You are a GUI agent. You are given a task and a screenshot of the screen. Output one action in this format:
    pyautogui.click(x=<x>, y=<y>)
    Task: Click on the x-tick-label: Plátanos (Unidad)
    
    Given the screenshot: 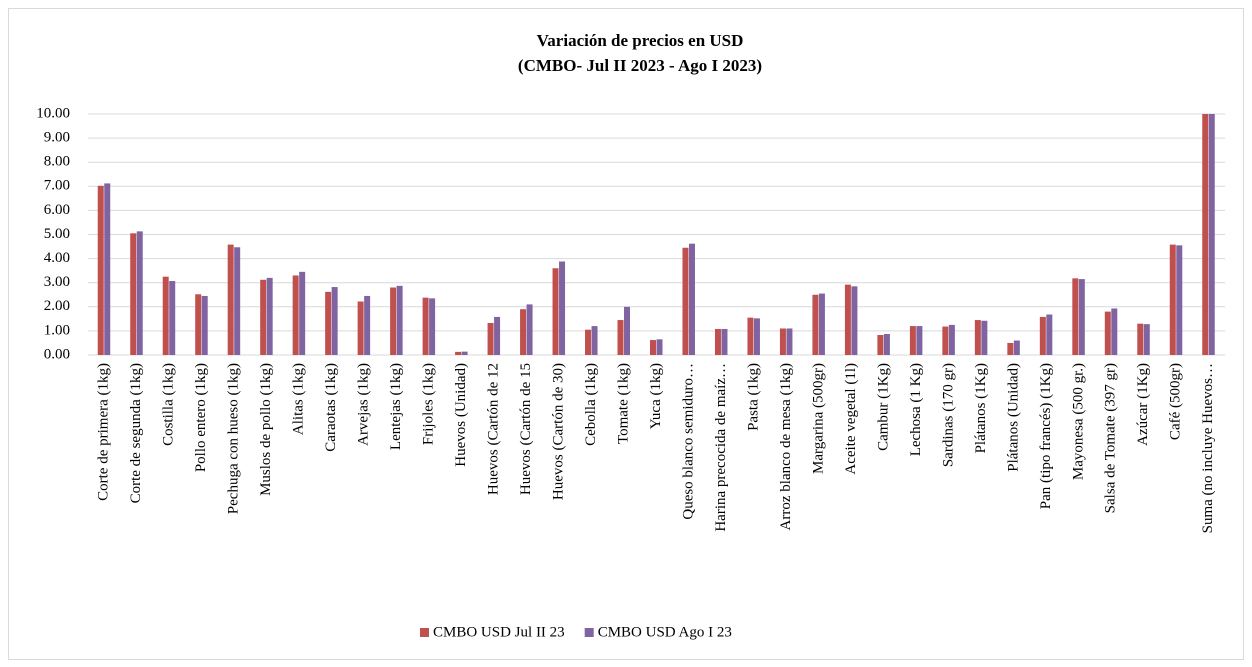 What is the action you would take?
    pyautogui.click(x=1013, y=417)
    